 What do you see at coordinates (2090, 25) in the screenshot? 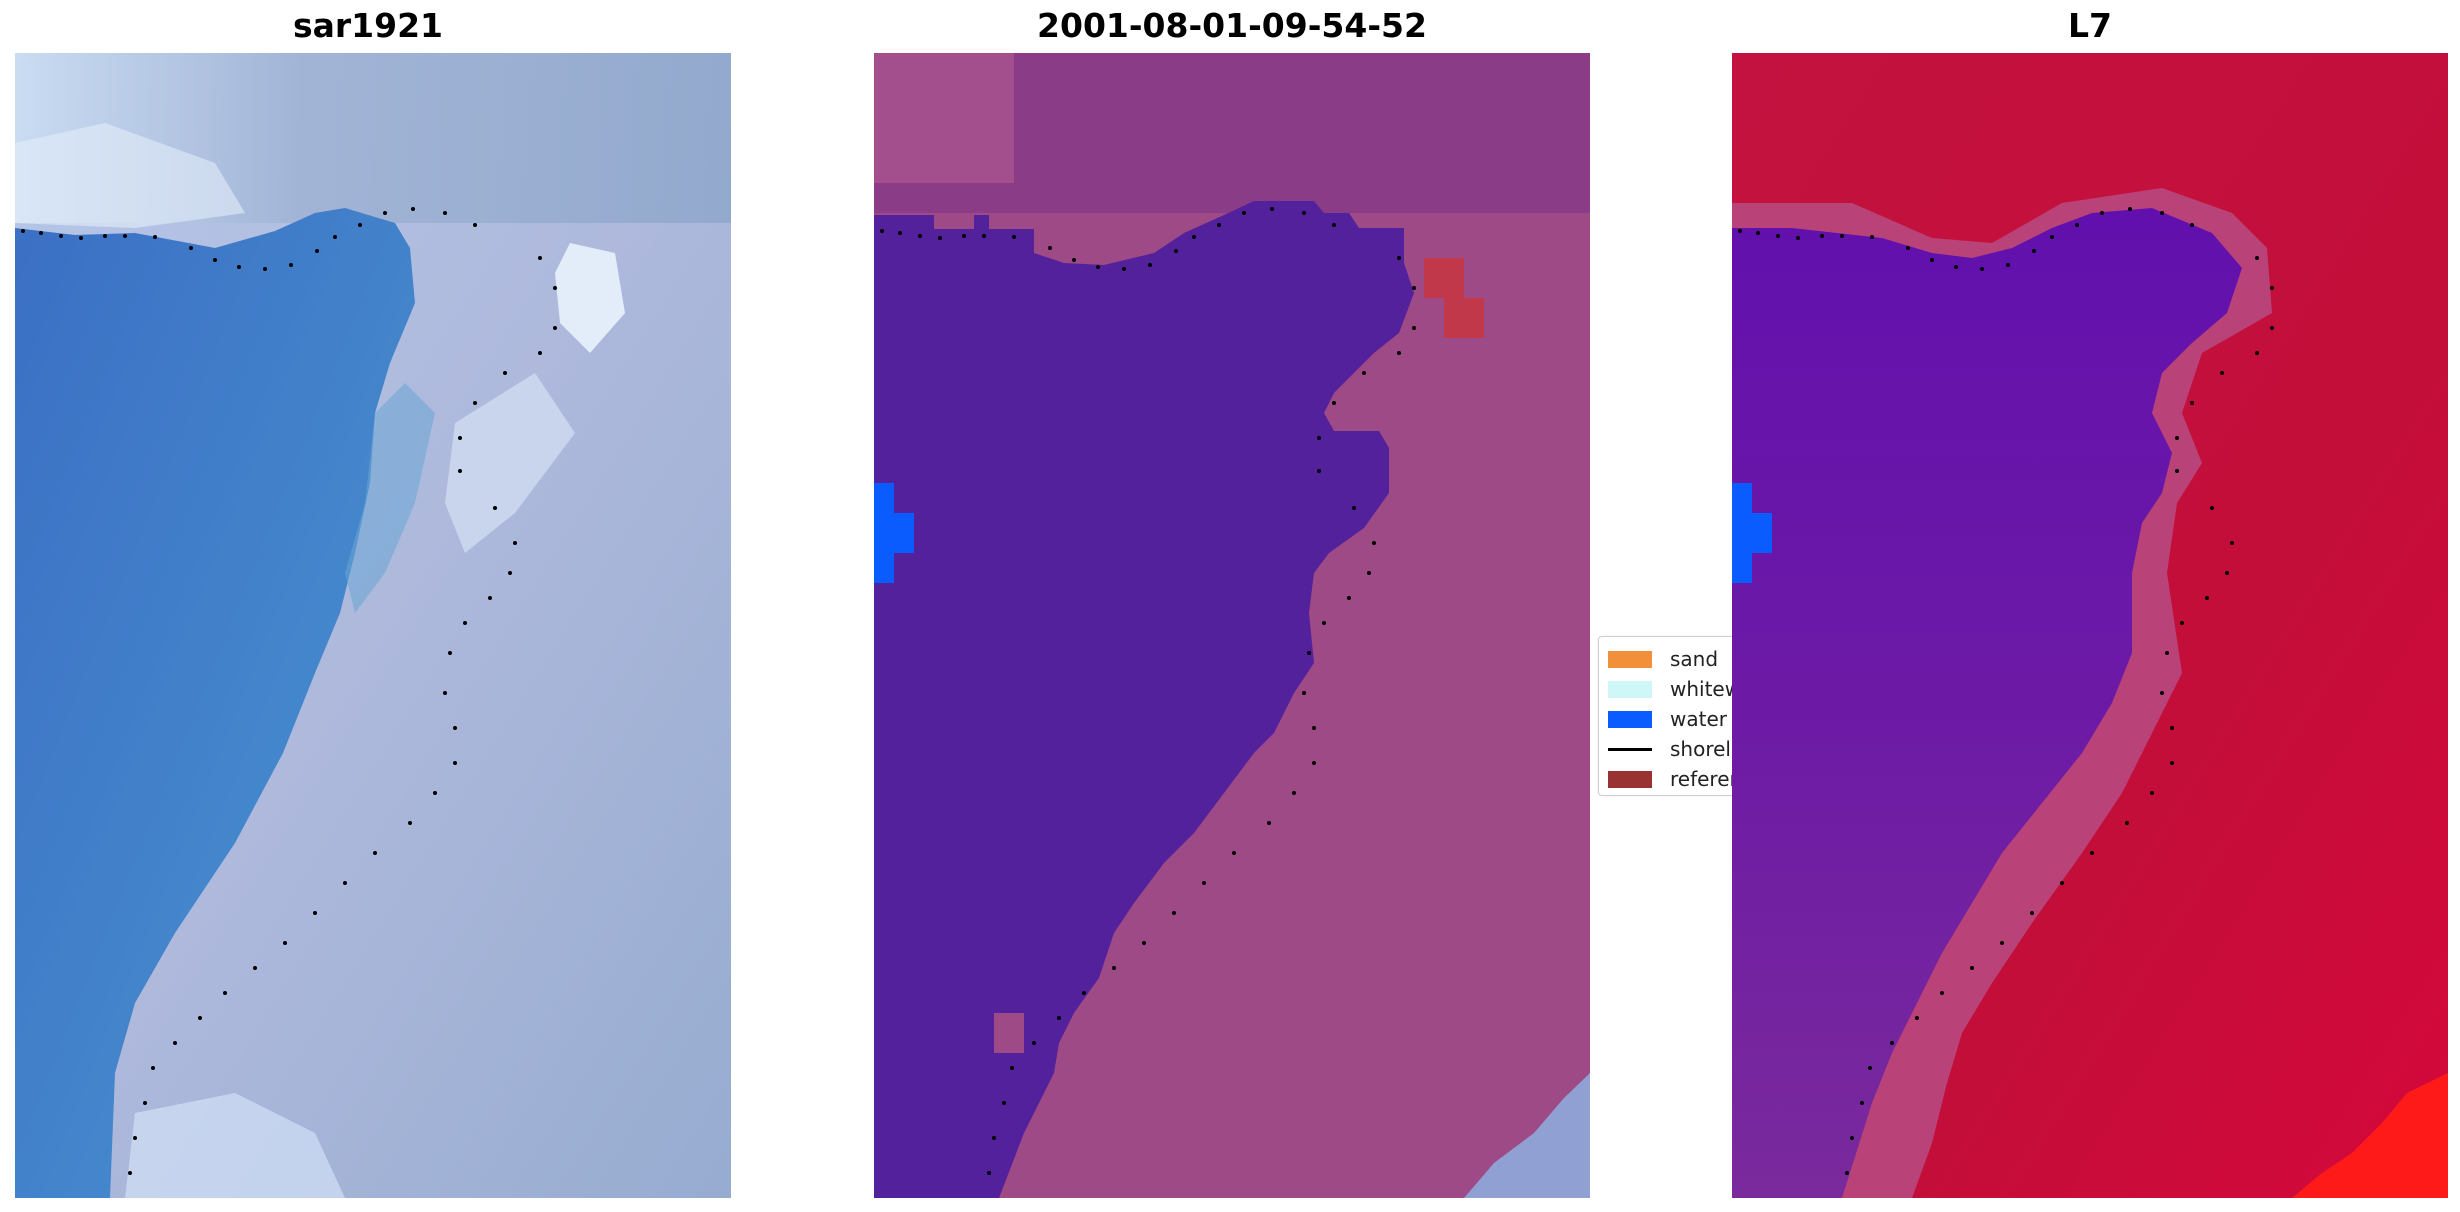
I see `panel-title-l7: L7` at bounding box center [2090, 25].